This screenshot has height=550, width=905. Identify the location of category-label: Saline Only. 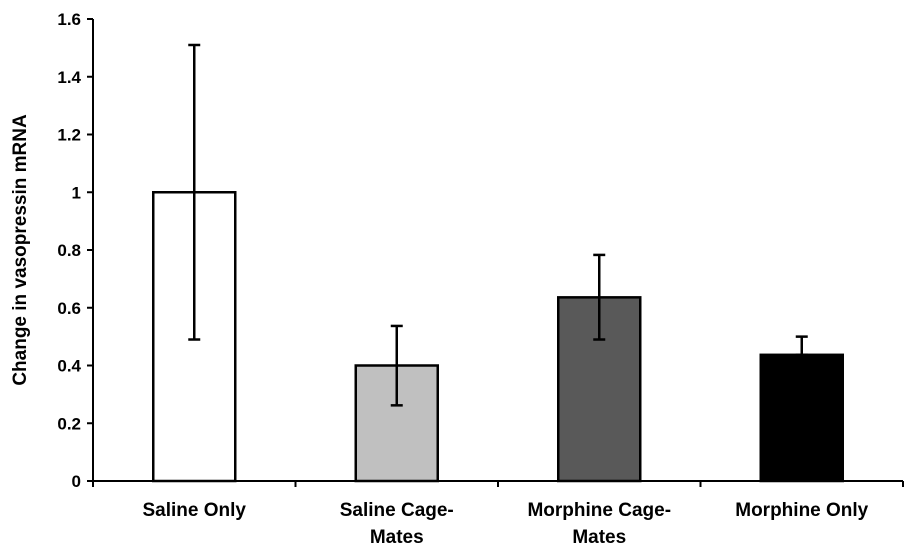
(195, 510).